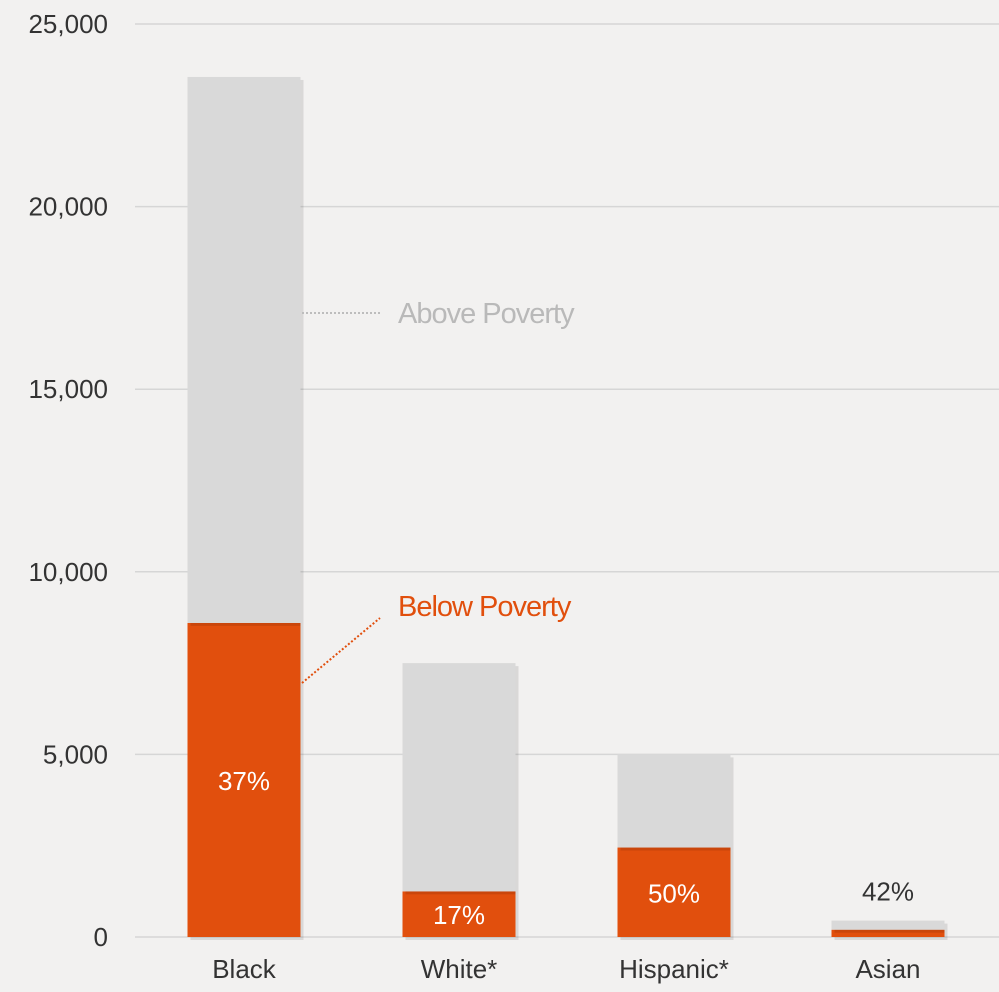  I want to click on bar-percent-label: 37%, so click(244, 781).